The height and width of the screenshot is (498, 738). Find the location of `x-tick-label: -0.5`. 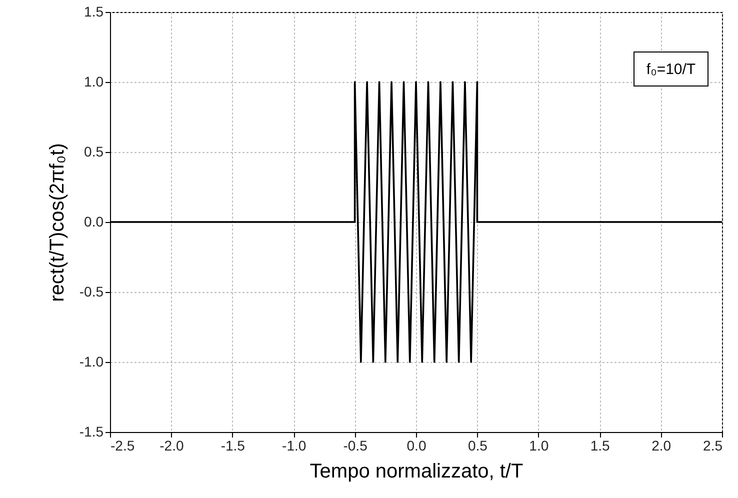

x-tick-label: -0.5 is located at coordinates (355, 446).